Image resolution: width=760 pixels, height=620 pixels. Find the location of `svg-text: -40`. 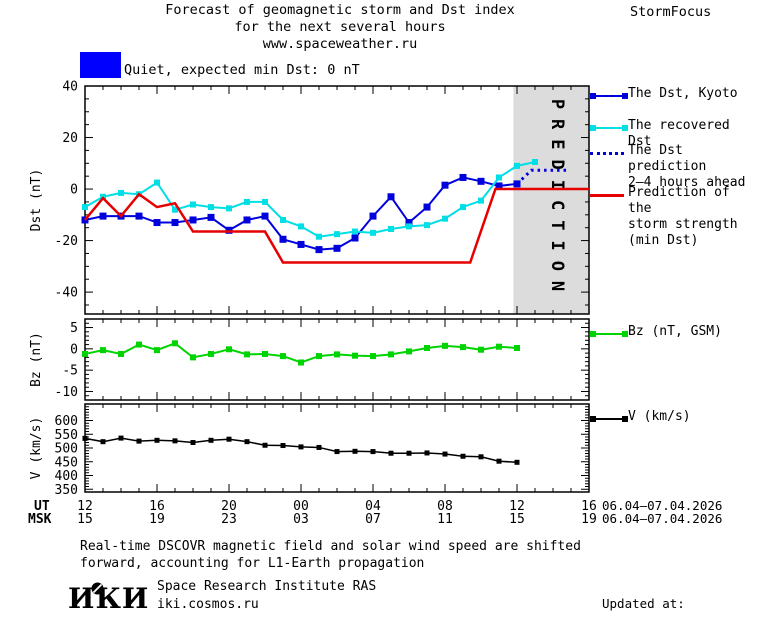

svg-text: -40 is located at coordinates (66, 293).